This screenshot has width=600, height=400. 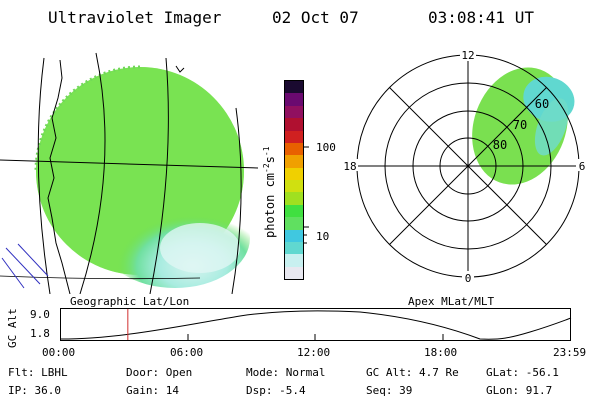 What do you see at coordinates (520, 125) in the screenshot?
I see `mlat-label-70: 70` at bounding box center [520, 125].